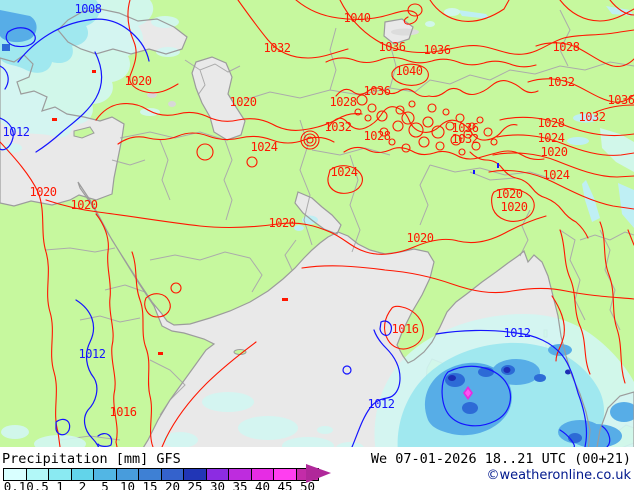 The width and height of the screenshot is (634, 490). What do you see at coordinates (217, 484) in the screenshot?
I see `legend-tick-label: 30` at bounding box center [217, 484].